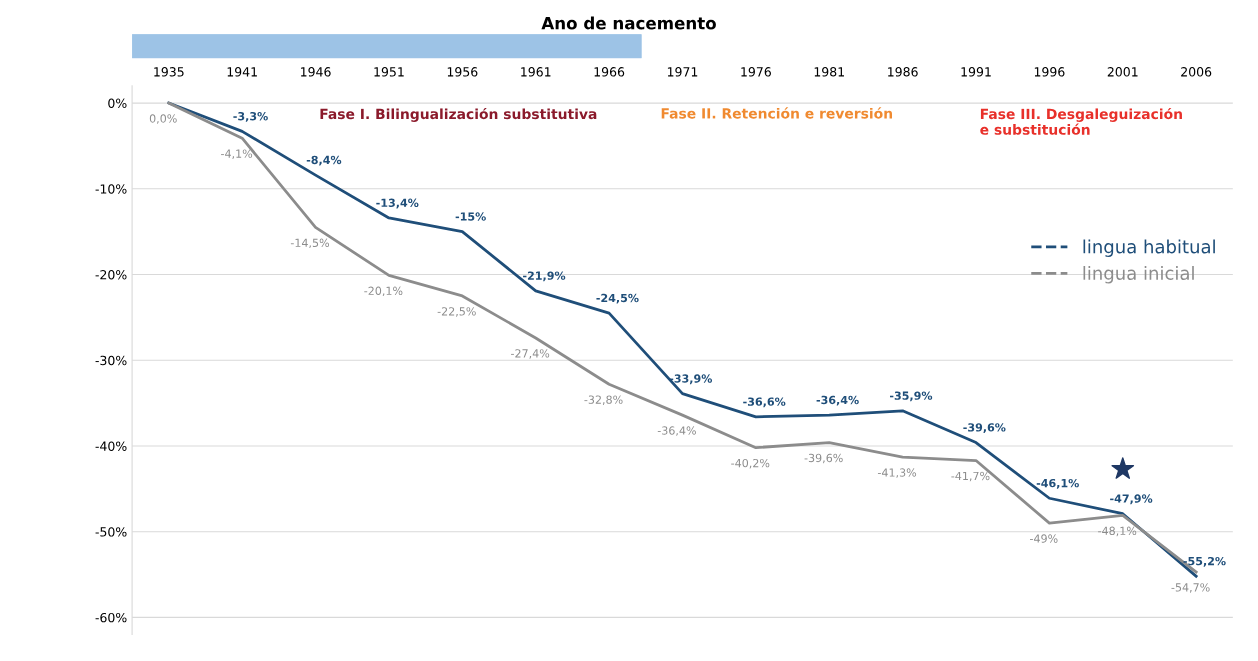 Image resolution: width=1258 pixels, height=661 pixels. What do you see at coordinates (1044, 538) in the screenshot?
I see `data-label: -49%` at bounding box center [1044, 538].